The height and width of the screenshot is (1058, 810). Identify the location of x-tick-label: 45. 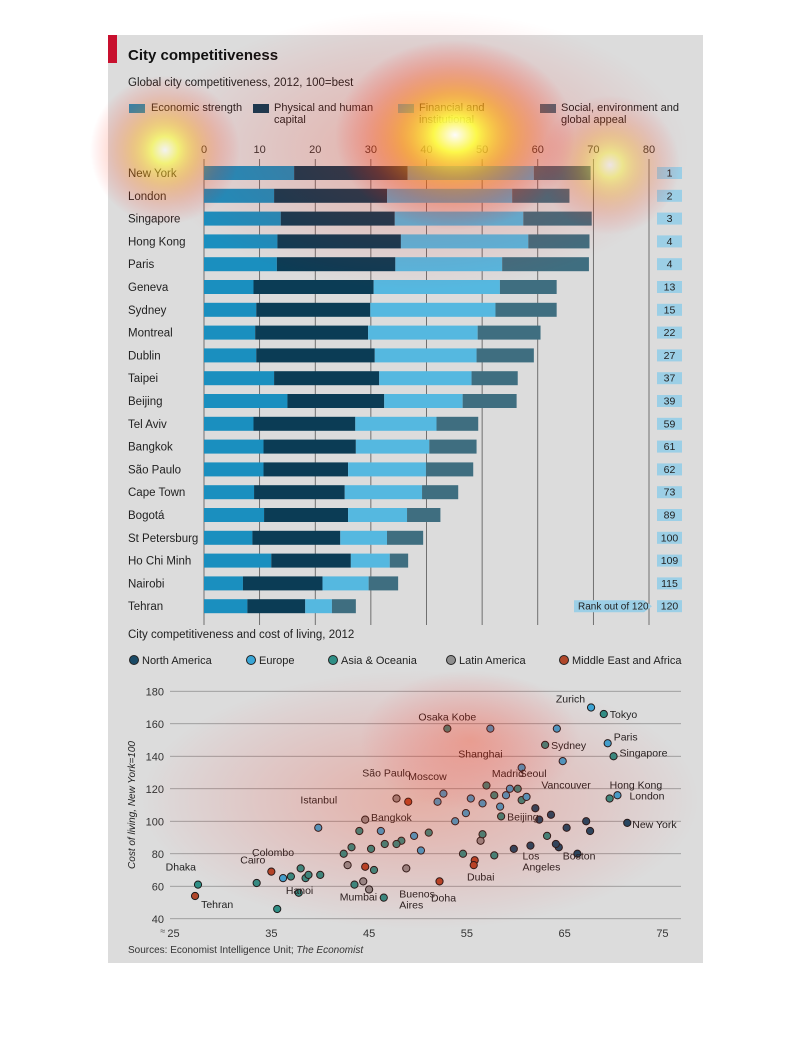
(369, 934).